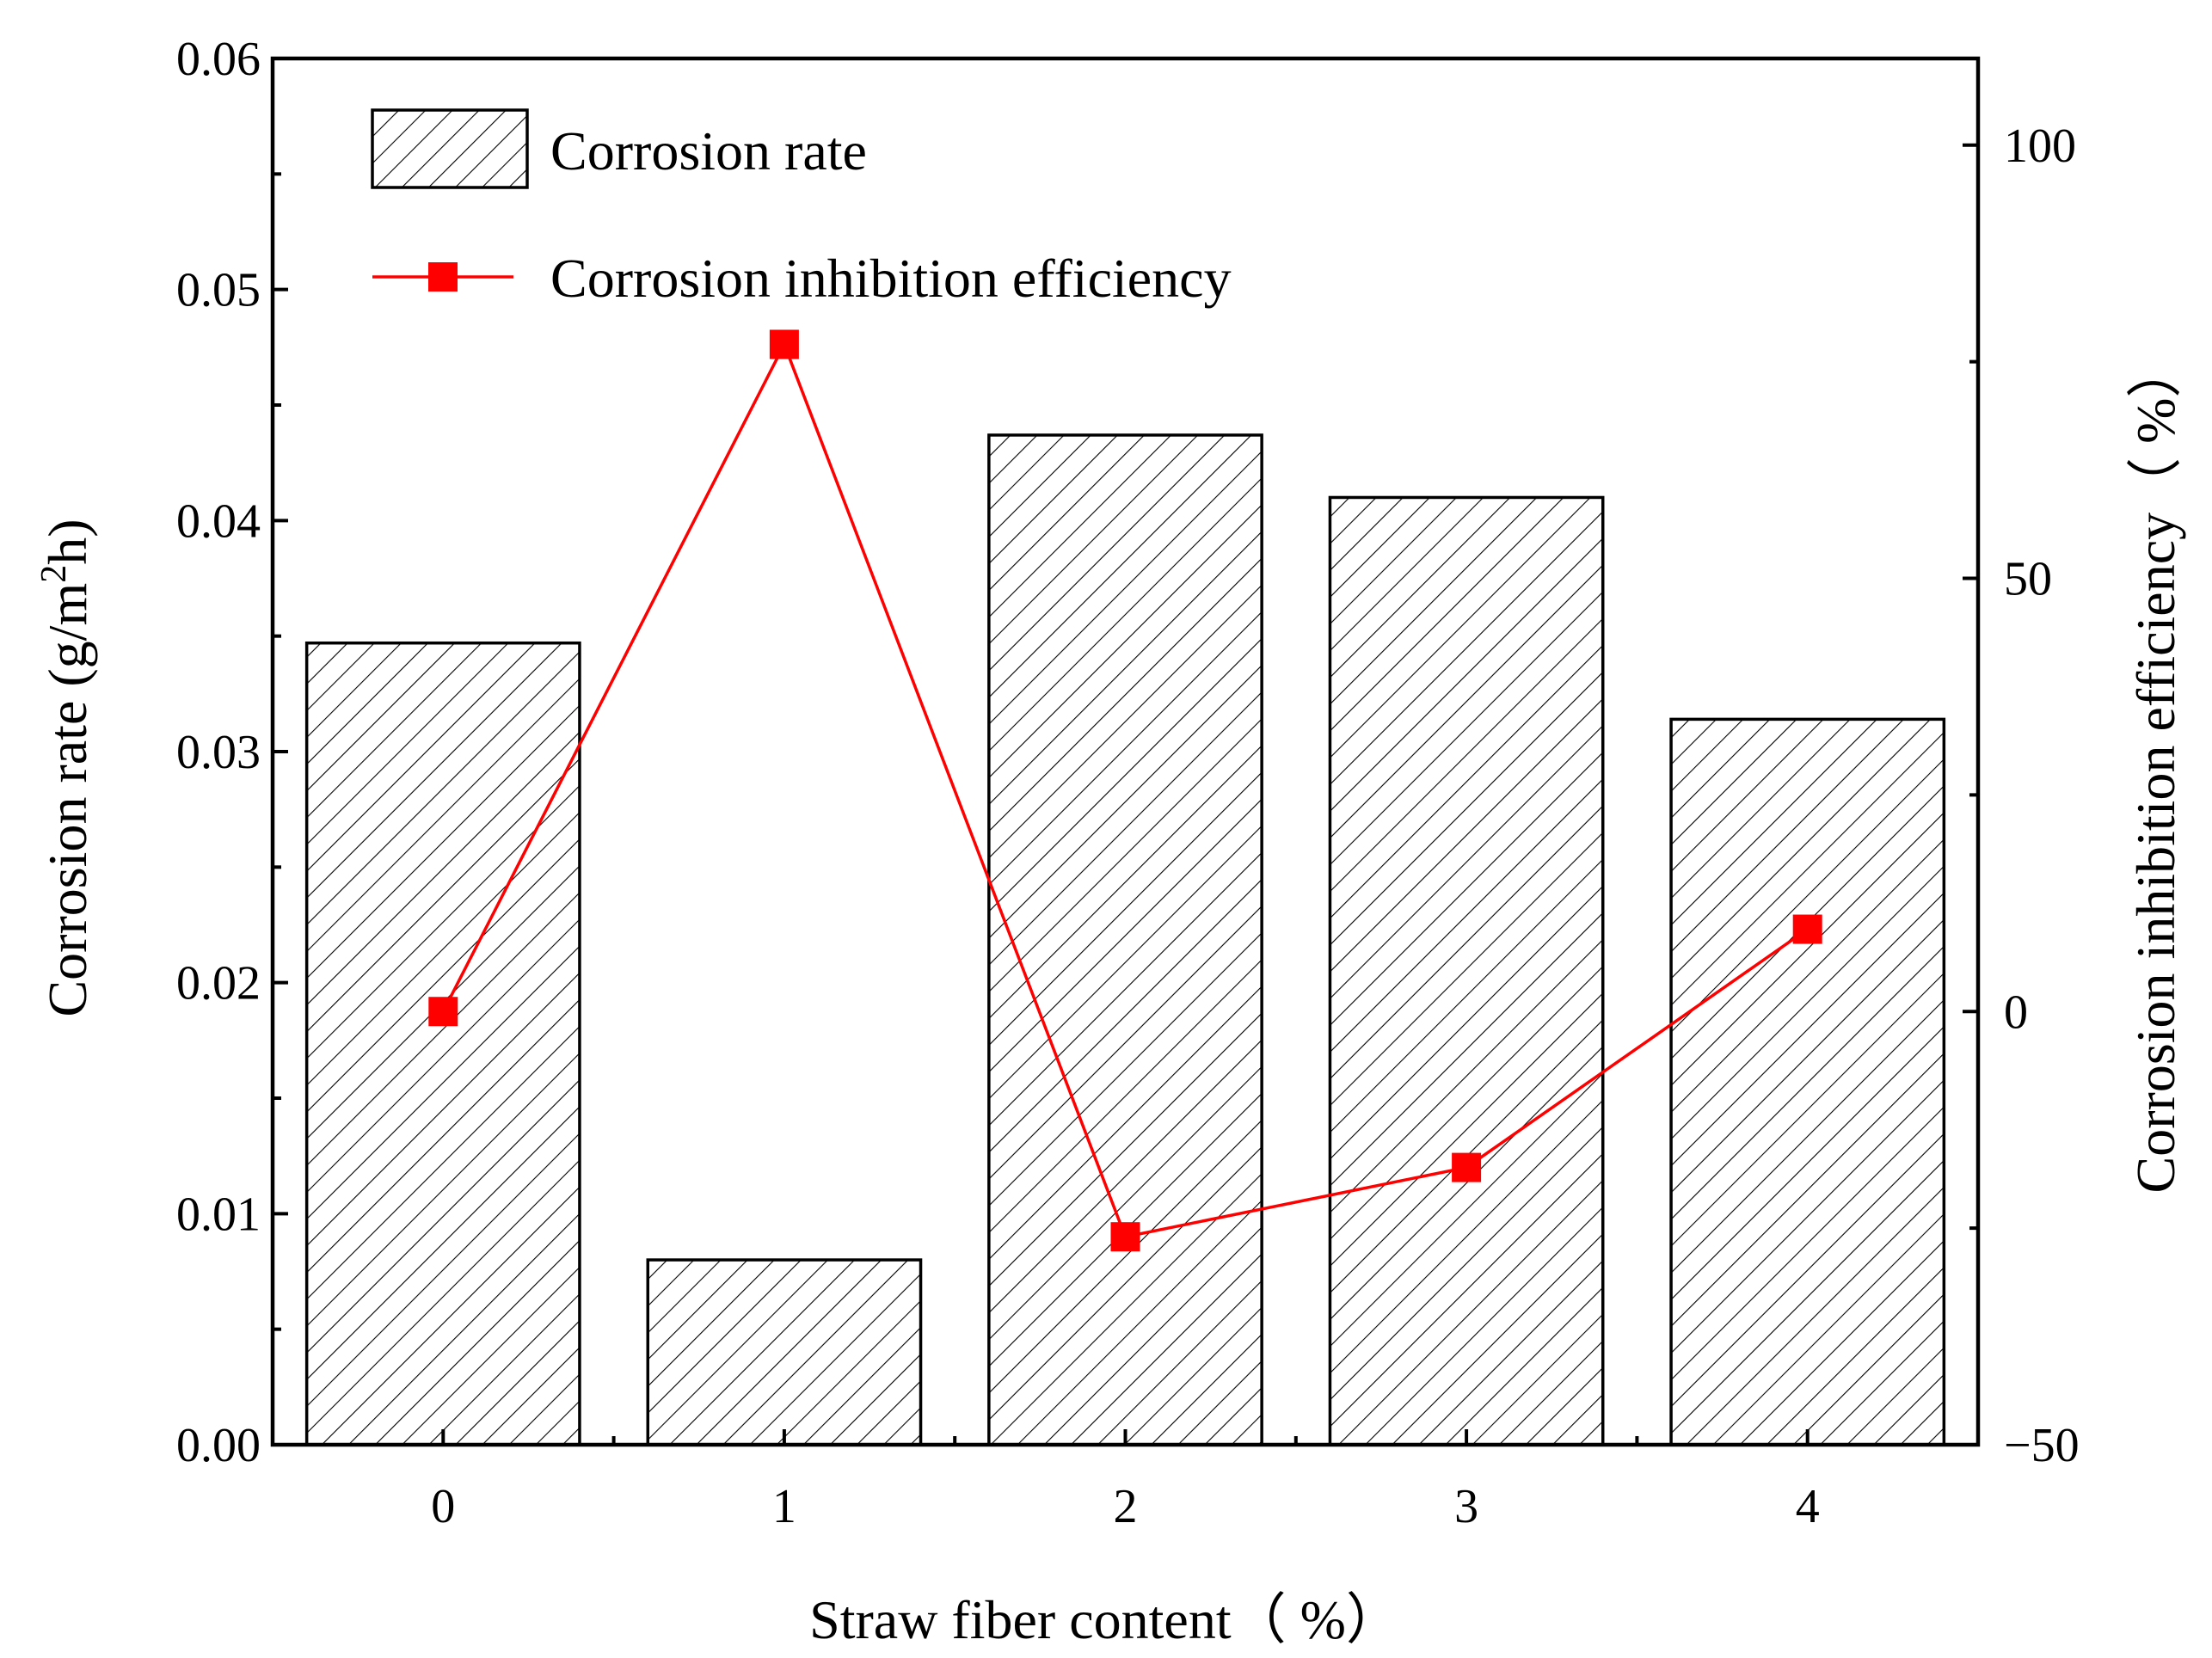 This screenshot has height=1658, width=2212. I want to click on x-tick-label: 1, so click(784, 1507).